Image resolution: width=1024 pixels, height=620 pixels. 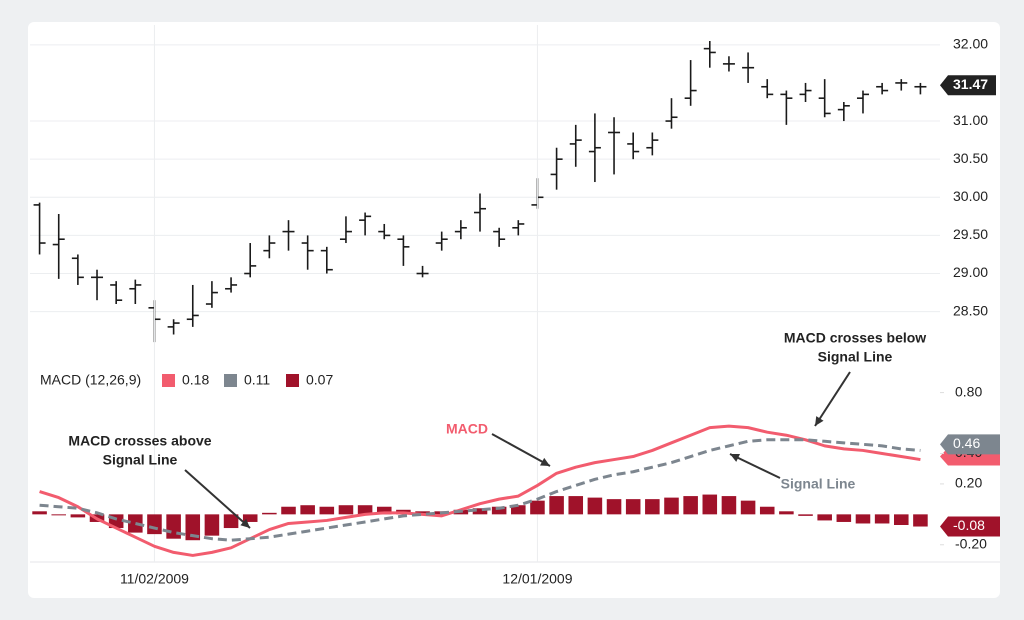 What do you see at coordinates (855, 338) in the screenshot?
I see `annotation: MACD crosses below` at bounding box center [855, 338].